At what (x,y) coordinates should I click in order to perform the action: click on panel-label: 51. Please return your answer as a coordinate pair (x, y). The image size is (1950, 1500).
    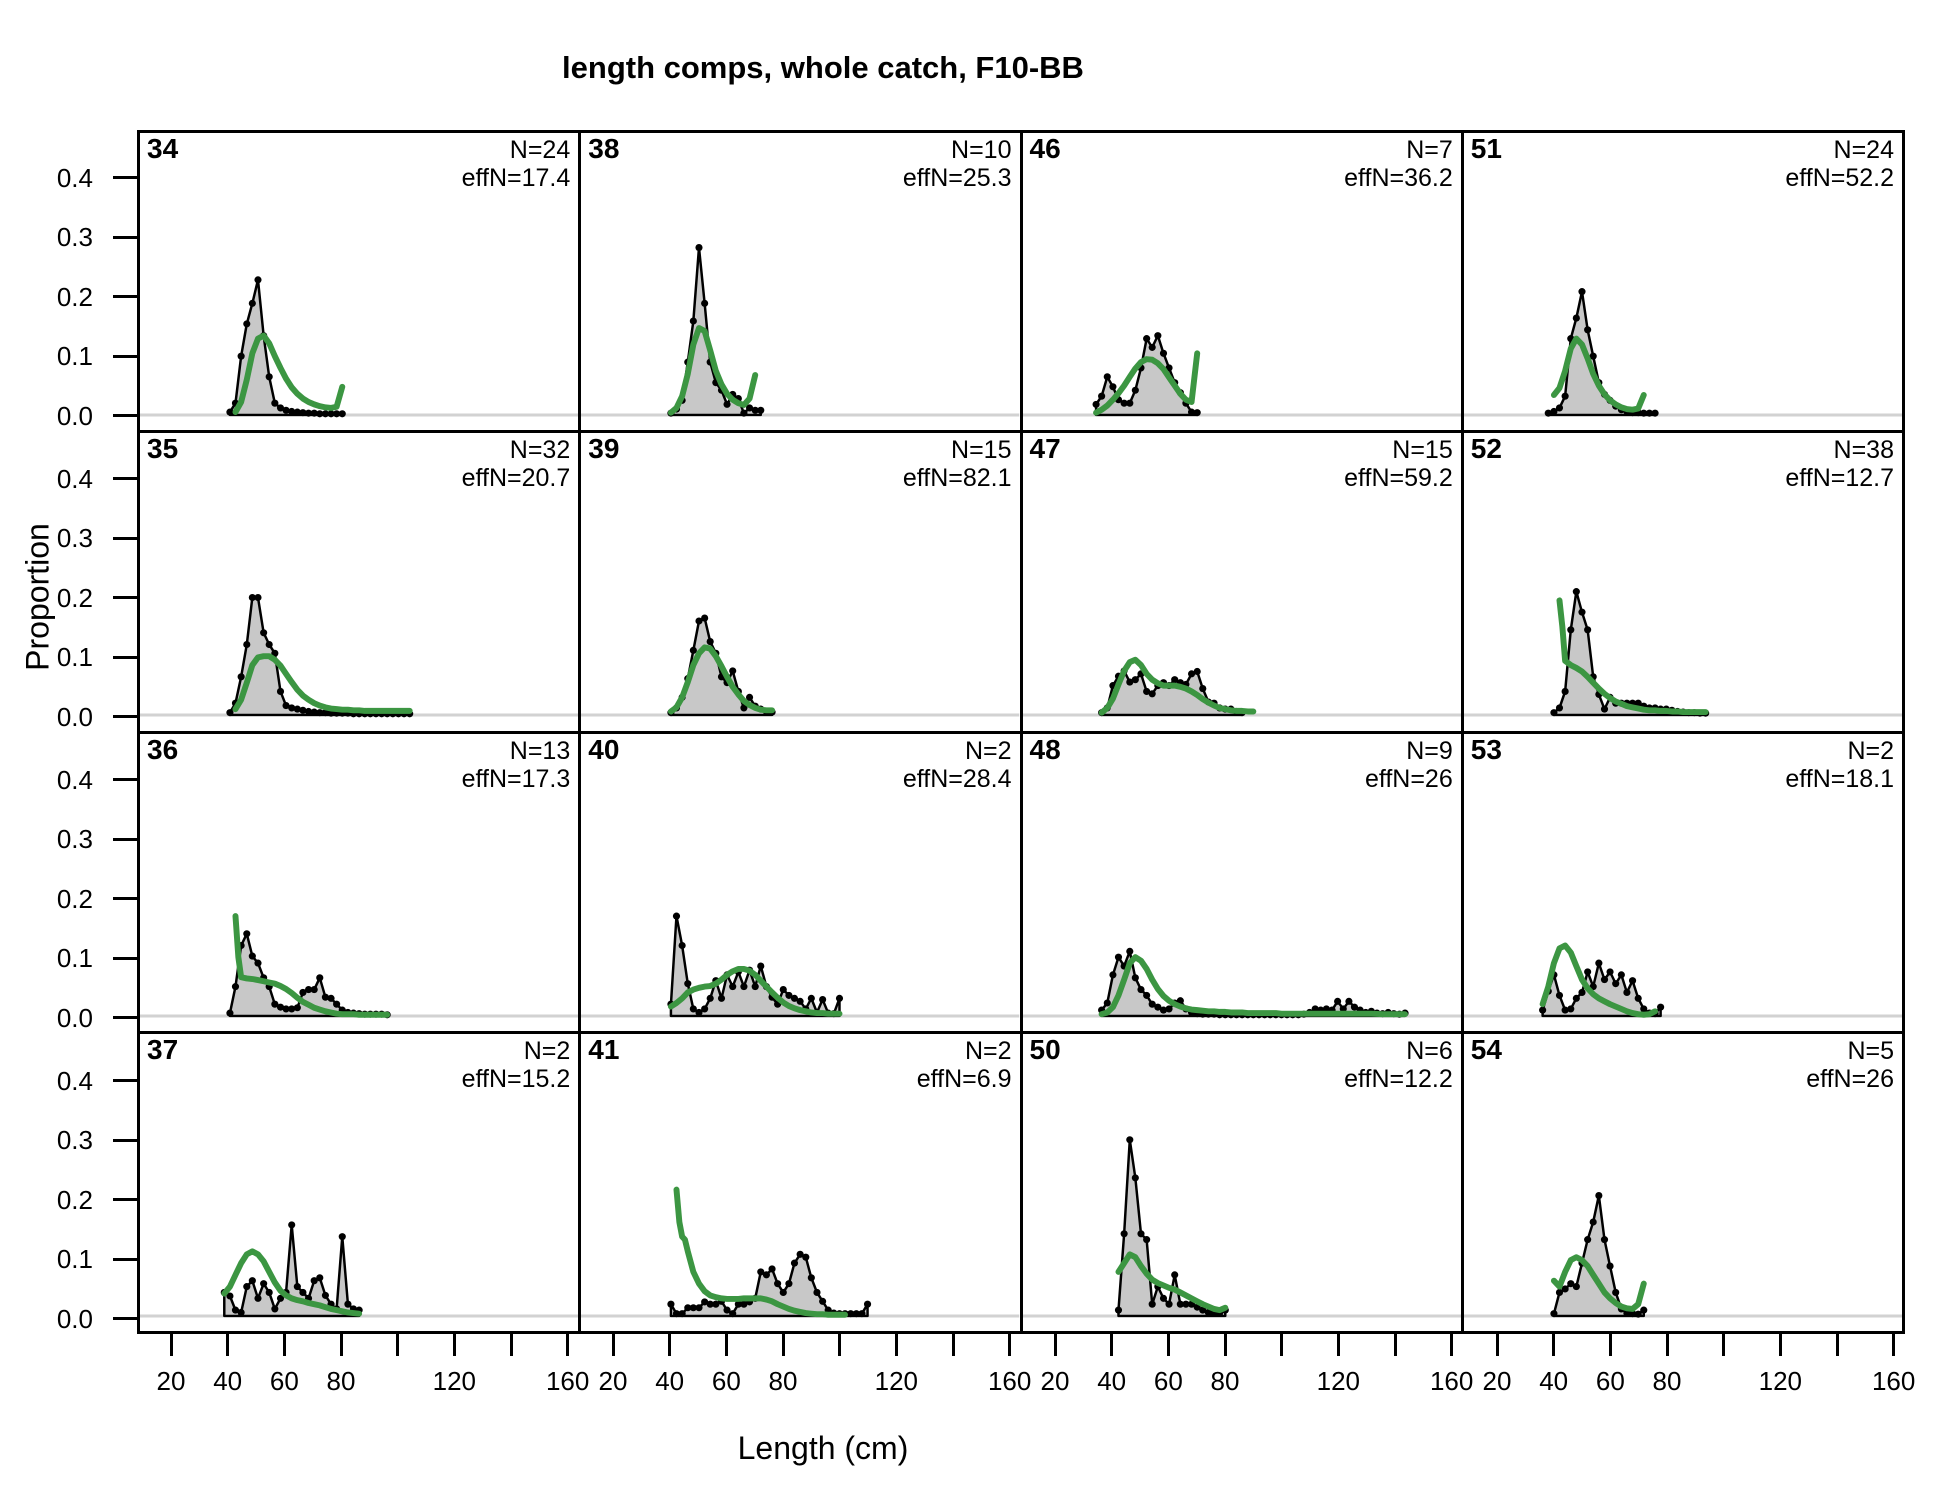
    Looking at the image, I should click on (1486, 148).